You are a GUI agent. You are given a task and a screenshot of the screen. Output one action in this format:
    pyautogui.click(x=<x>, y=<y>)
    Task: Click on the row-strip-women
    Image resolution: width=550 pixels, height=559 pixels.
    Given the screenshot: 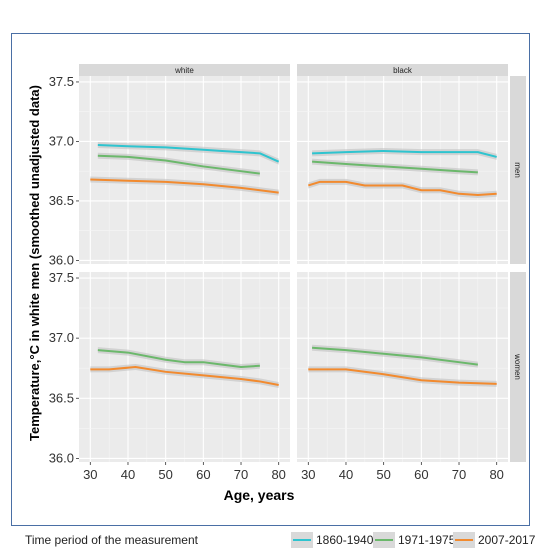 What is the action you would take?
    pyautogui.click(x=518, y=367)
    